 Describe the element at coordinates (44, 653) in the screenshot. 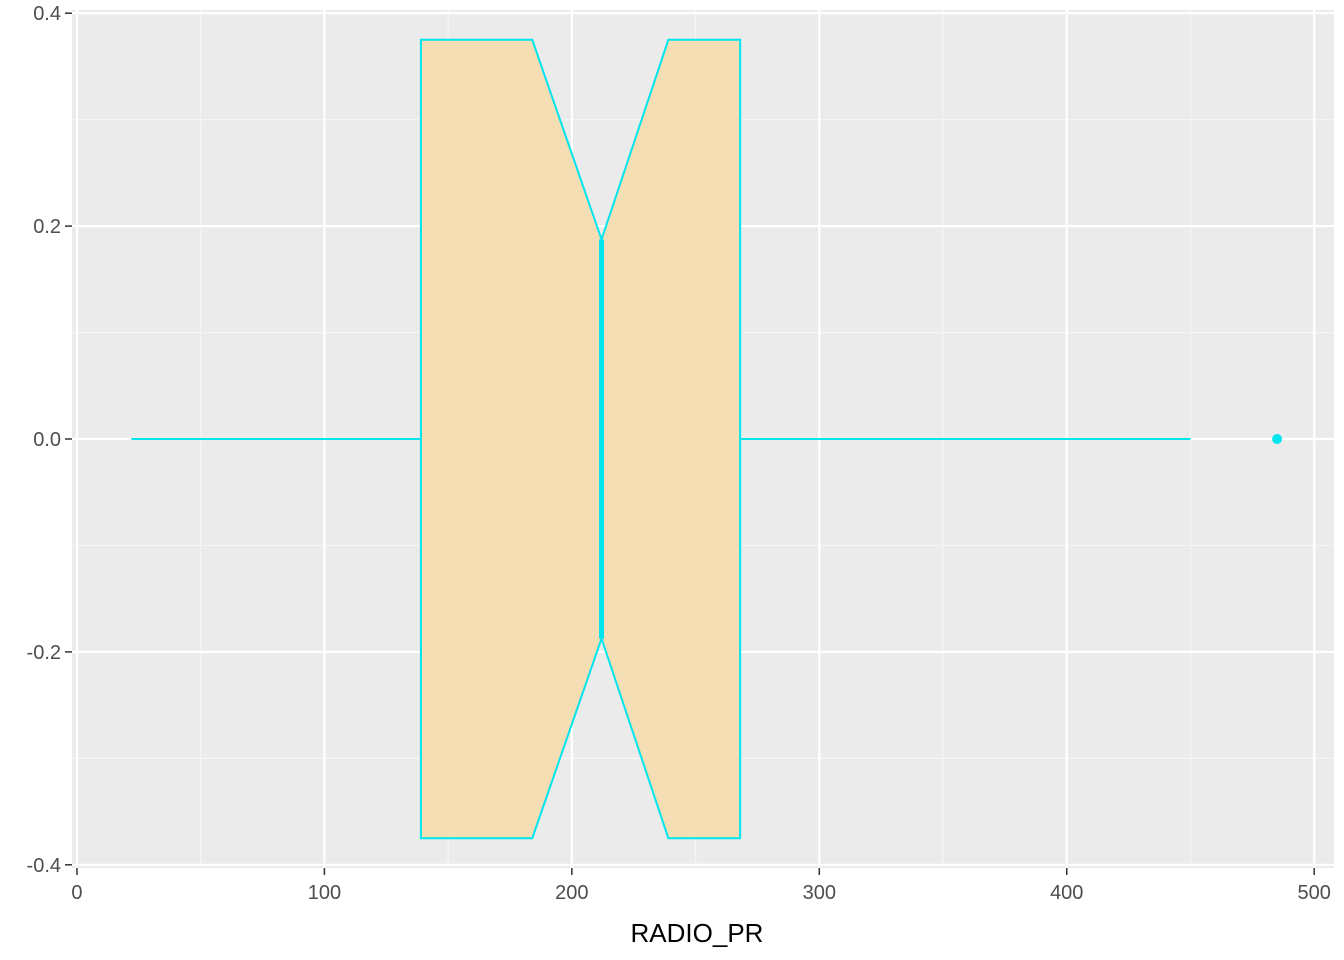

I see `y-tick-label: -0.2` at that location.